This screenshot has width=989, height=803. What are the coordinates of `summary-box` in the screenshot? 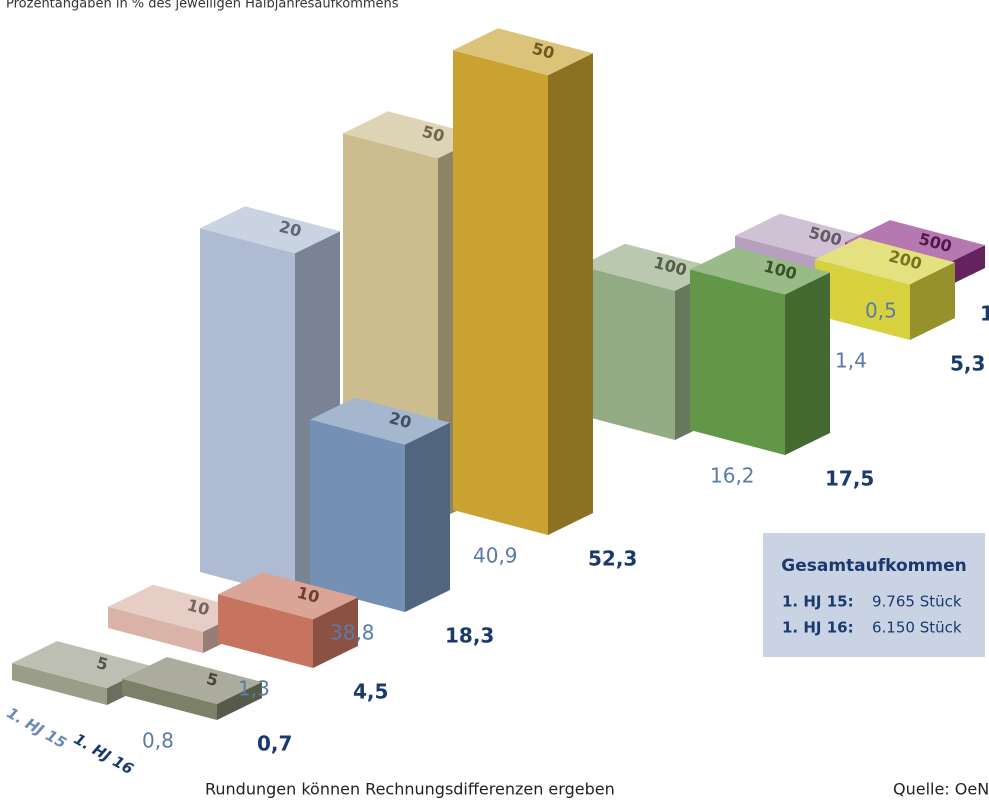 It's located at (874, 595).